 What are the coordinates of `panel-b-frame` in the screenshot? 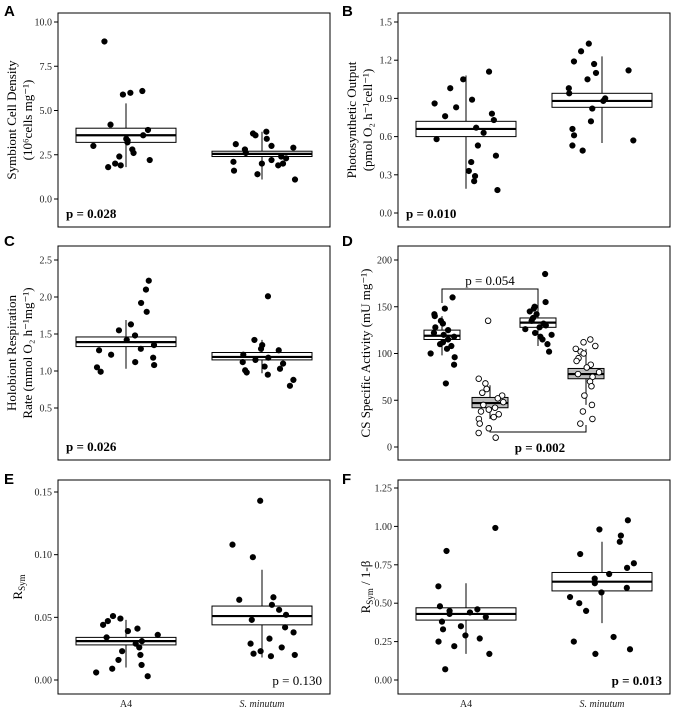 It's located at (534, 120).